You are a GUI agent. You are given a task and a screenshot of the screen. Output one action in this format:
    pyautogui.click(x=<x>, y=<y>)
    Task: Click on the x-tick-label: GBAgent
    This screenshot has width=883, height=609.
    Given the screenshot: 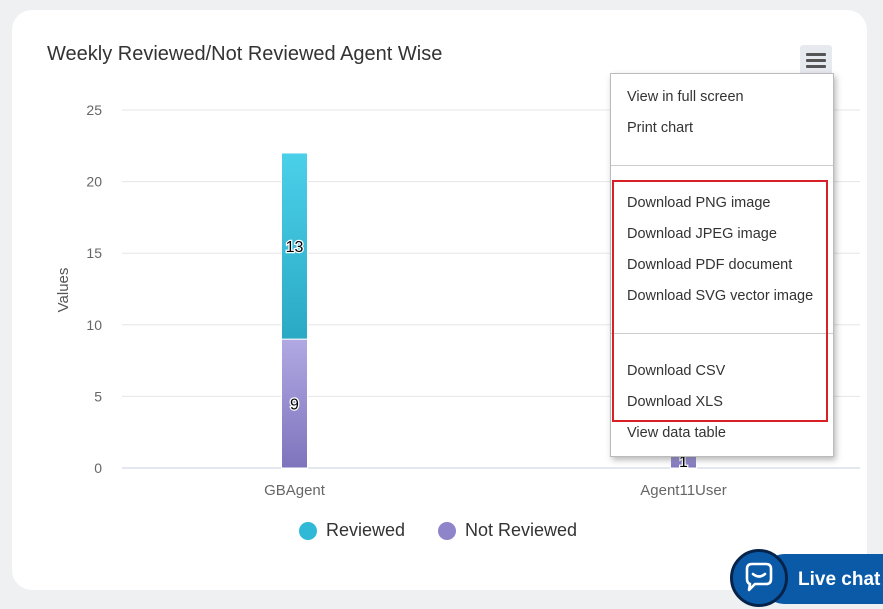 What is the action you would take?
    pyautogui.click(x=295, y=490)
    